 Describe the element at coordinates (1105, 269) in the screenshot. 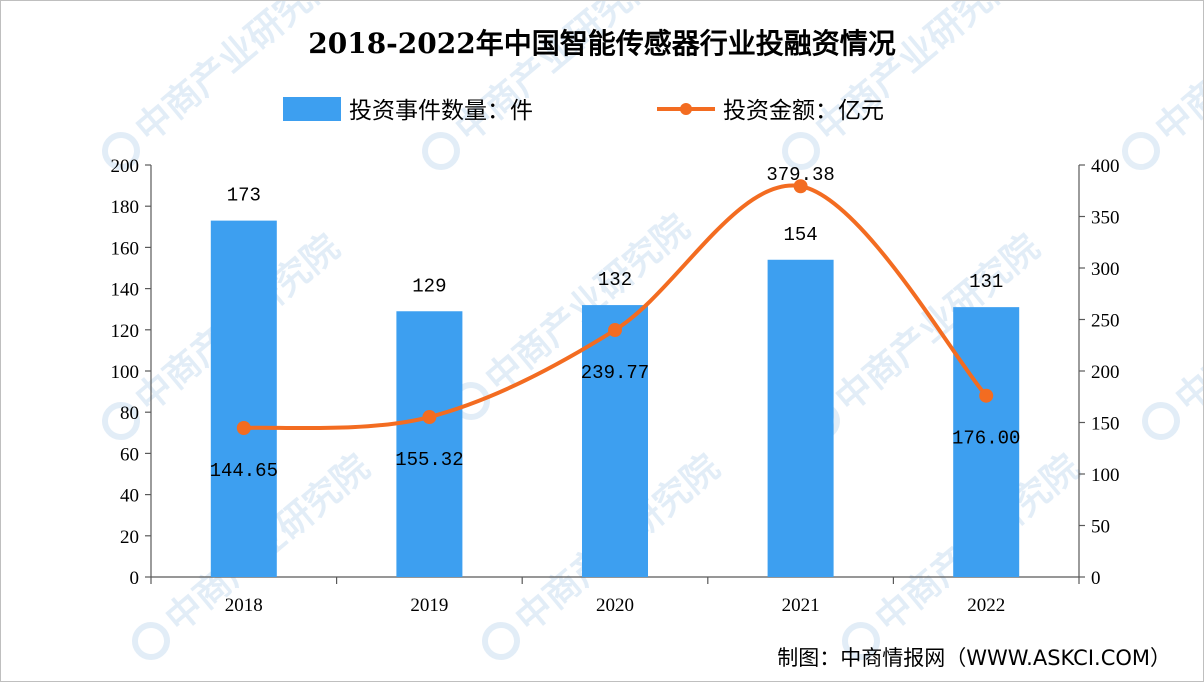

I see `right-tick-label: 300` at that location.